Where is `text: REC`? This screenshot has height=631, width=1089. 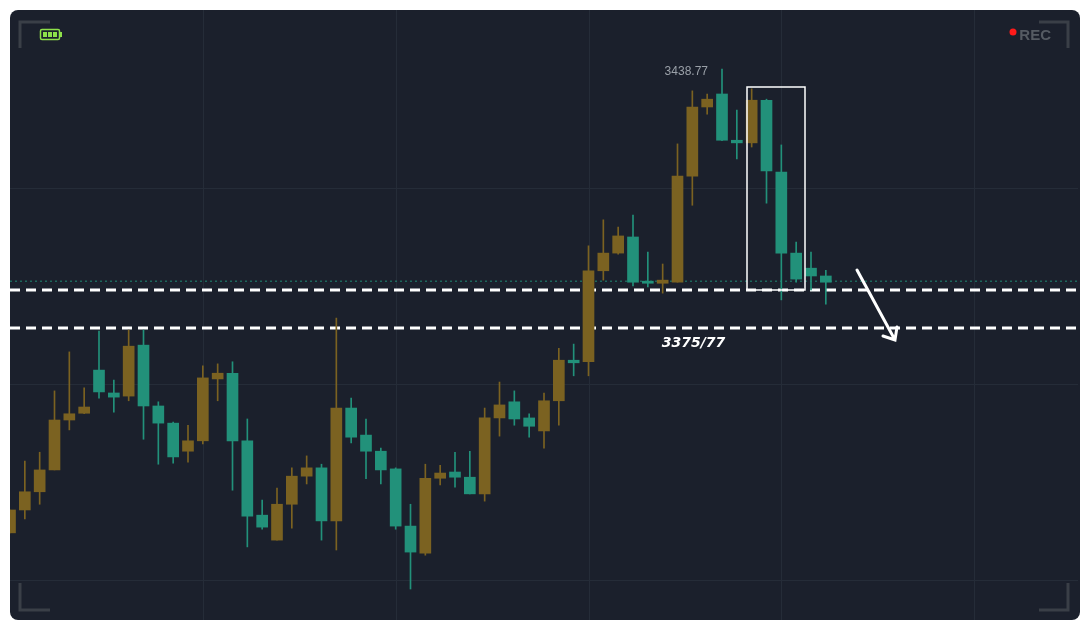
text: REC is located at coordinates (1035, 34).